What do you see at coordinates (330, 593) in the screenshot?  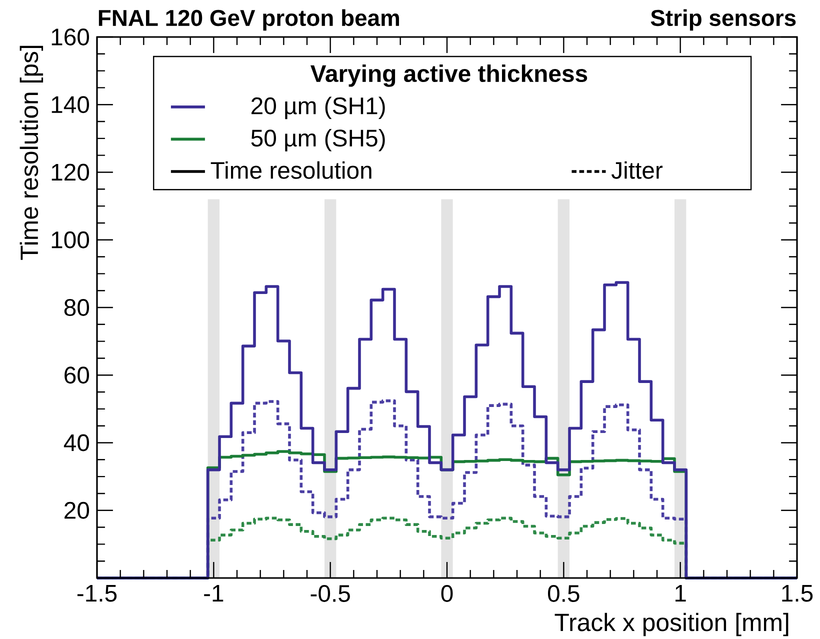 I see `x-tick-label: -0.5` at bounding box center [330, 593].